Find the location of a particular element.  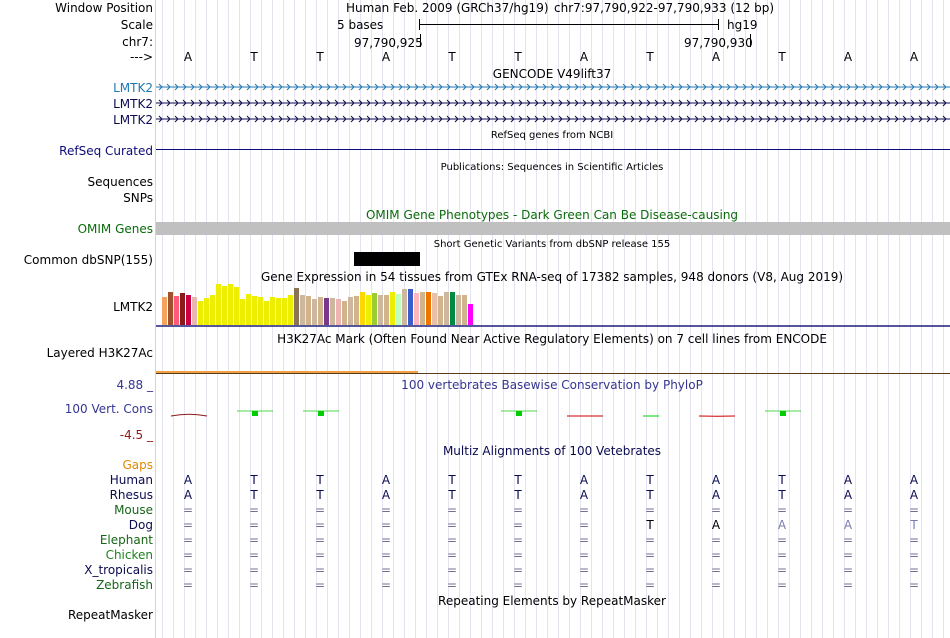

species-label: Human is located at coordinates (131, 480).